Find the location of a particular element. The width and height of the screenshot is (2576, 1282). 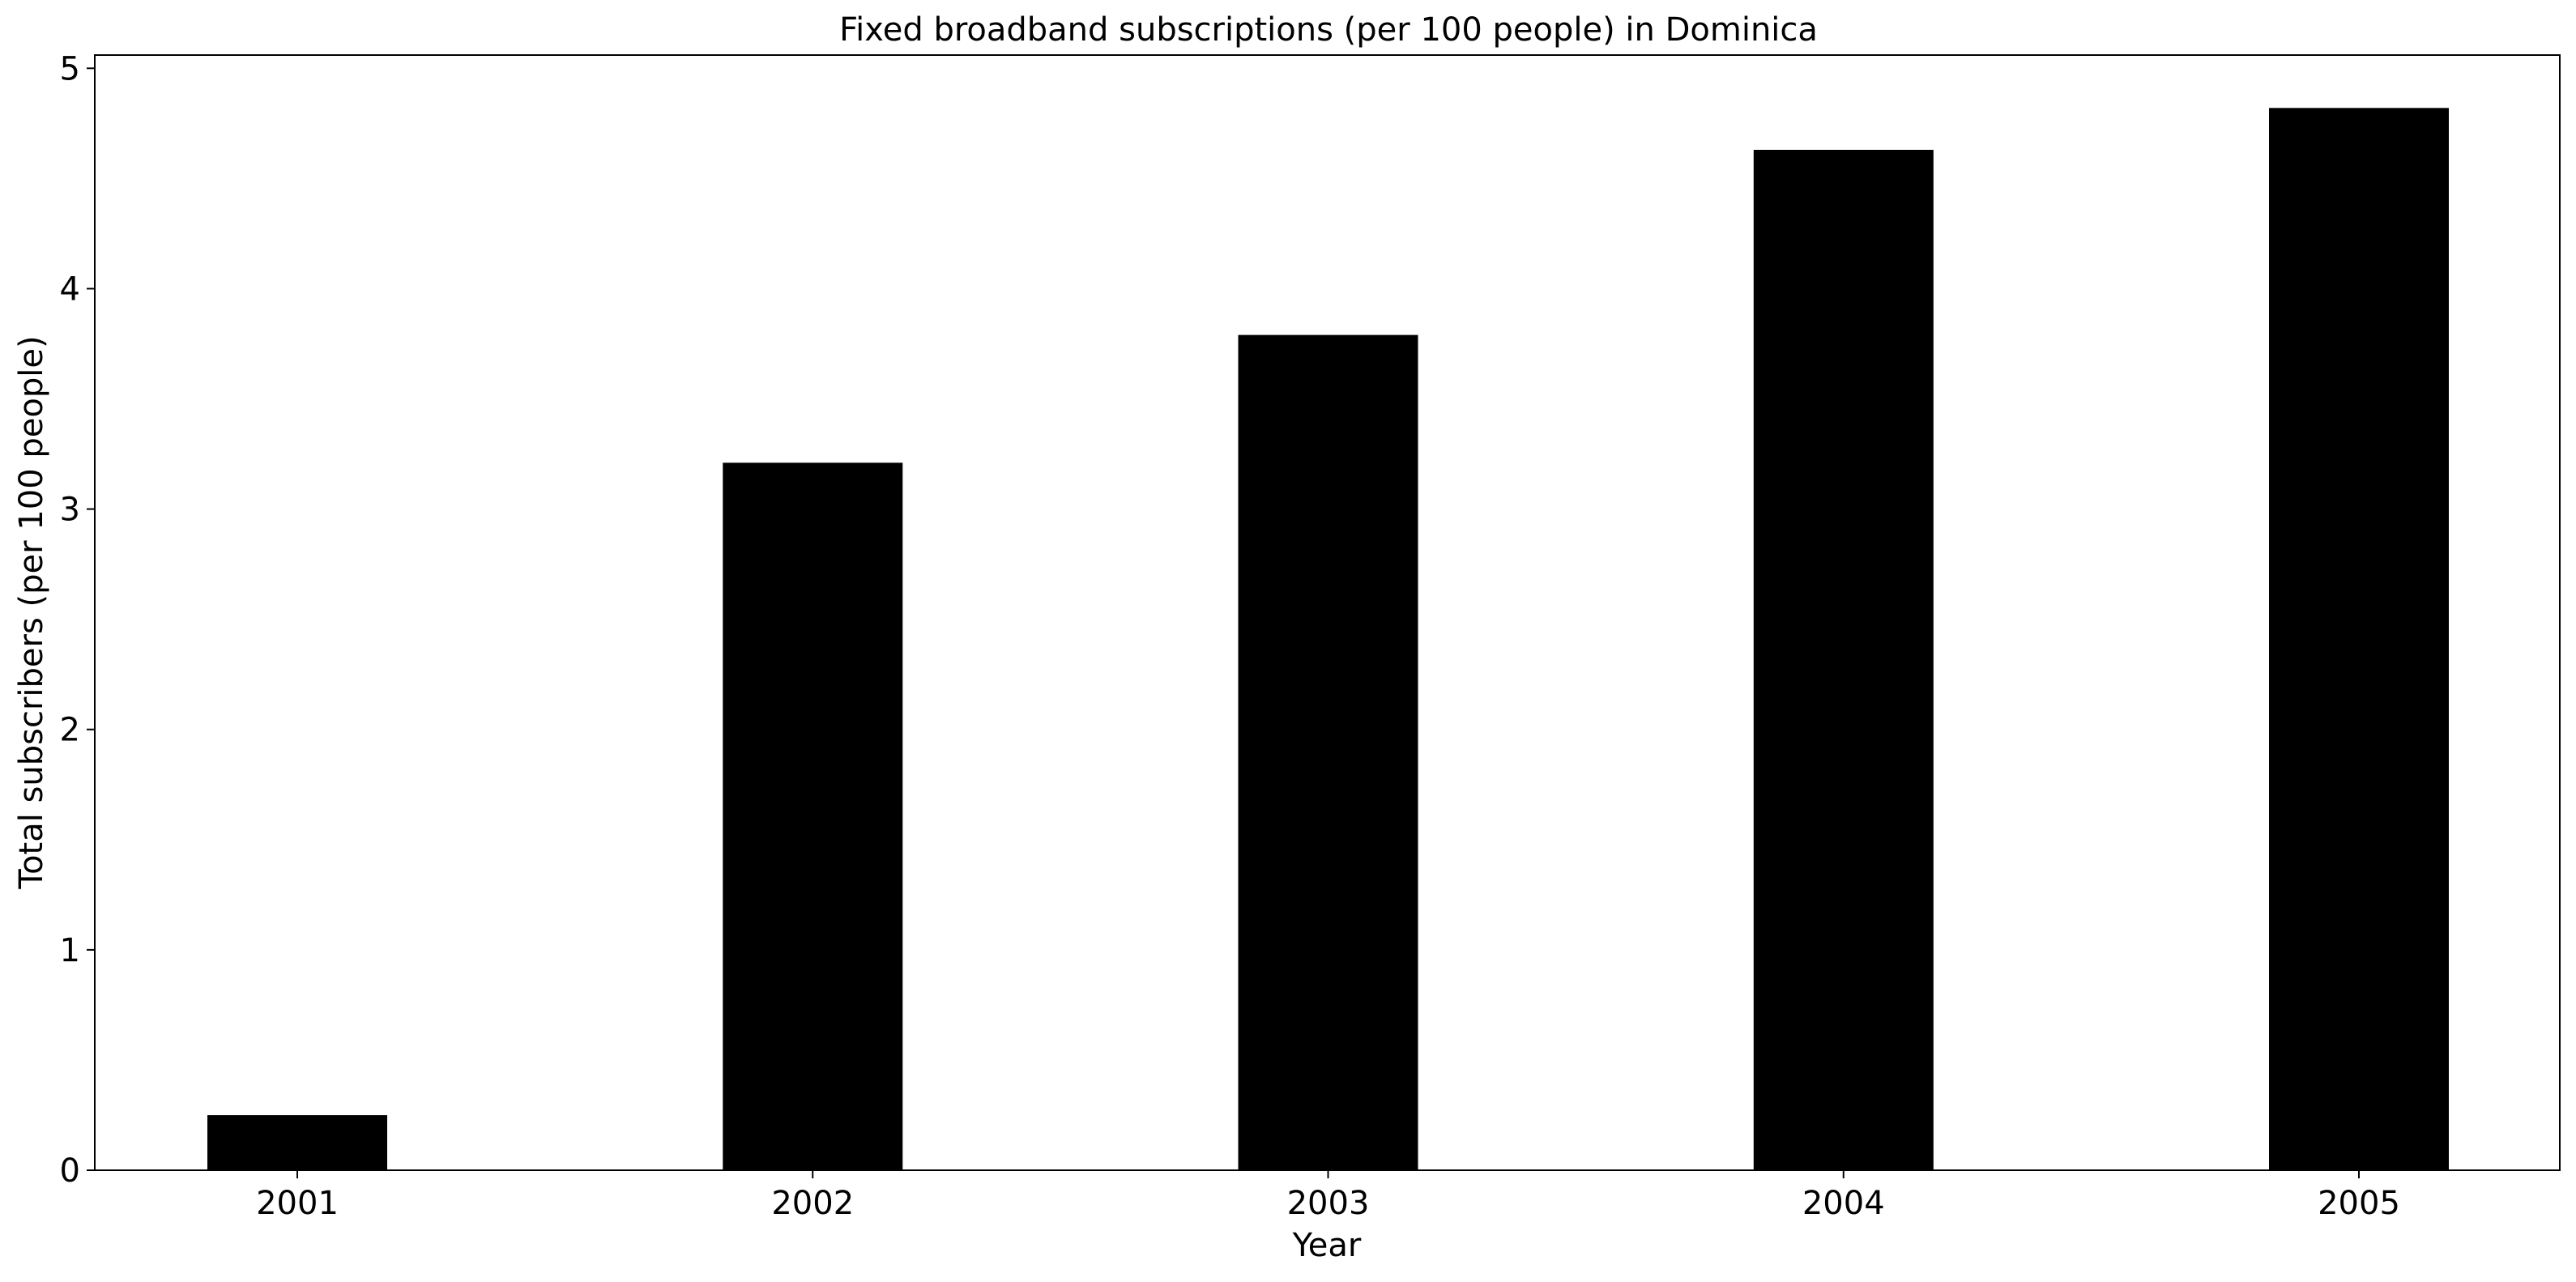

x-tick-label: 2003 is located at coordinates (1328, 1203).